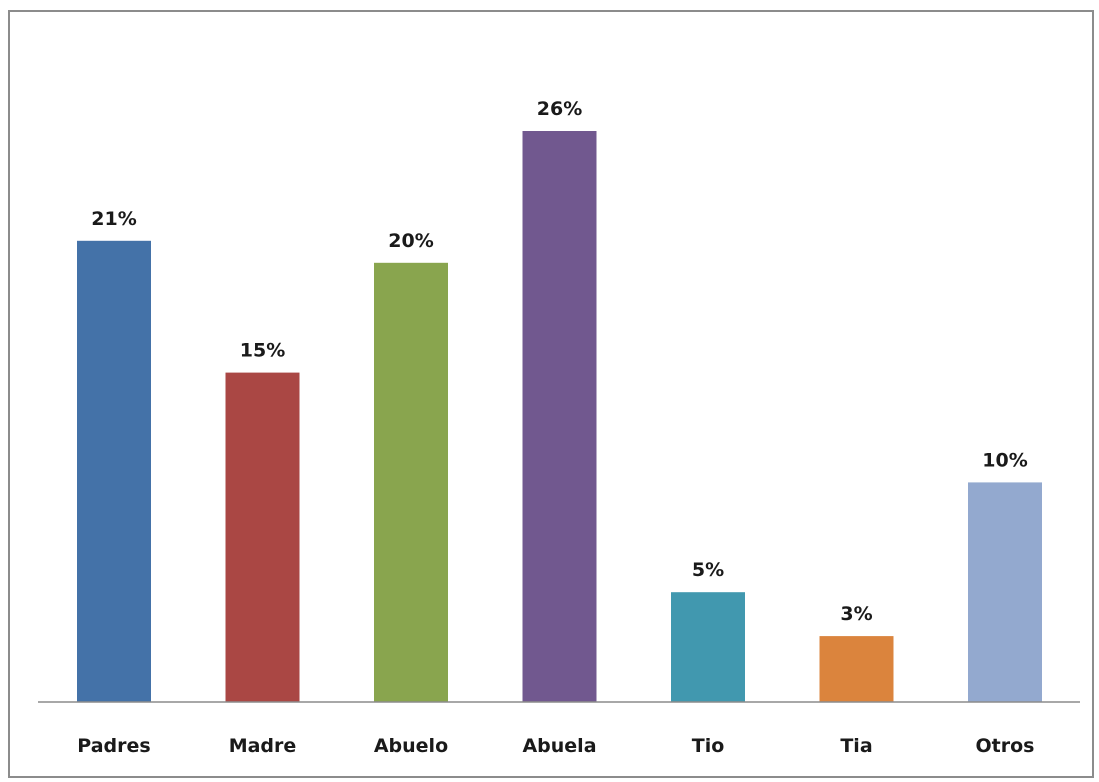 The image size is (1099, 782). I want to click on bar-otros, so click(1005, 592).